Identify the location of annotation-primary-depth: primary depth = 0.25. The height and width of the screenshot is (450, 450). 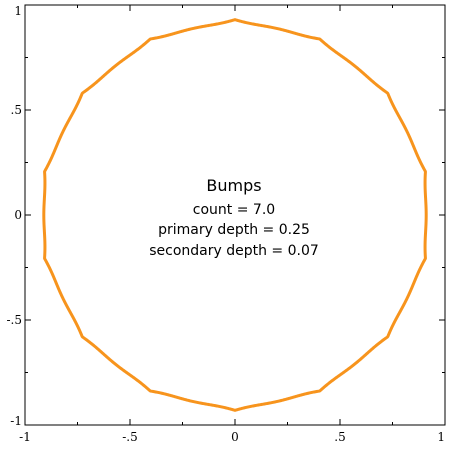
(234, 230).